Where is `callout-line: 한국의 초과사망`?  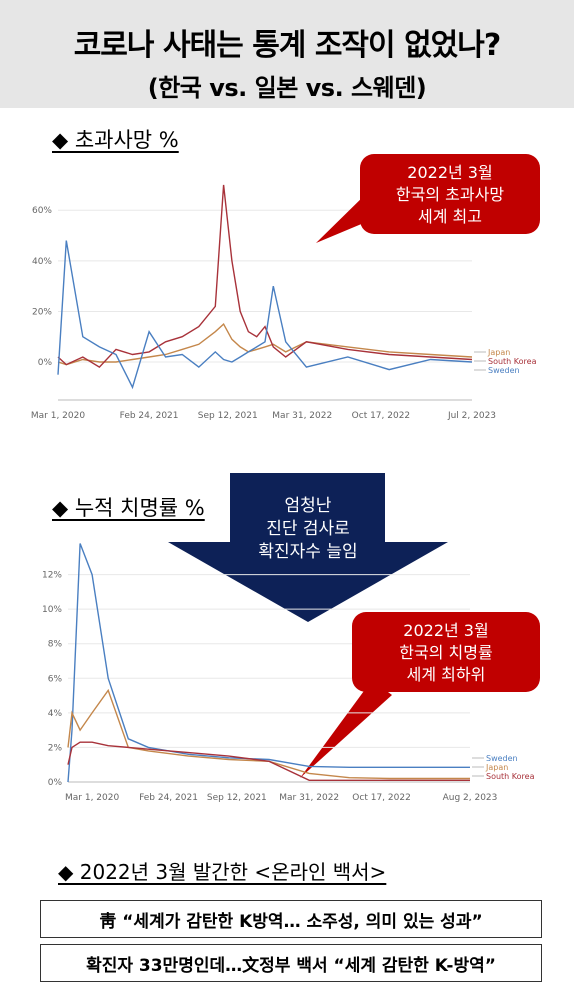
callout-line: 한국의 초과사망 is located at coordinates (450, 194).